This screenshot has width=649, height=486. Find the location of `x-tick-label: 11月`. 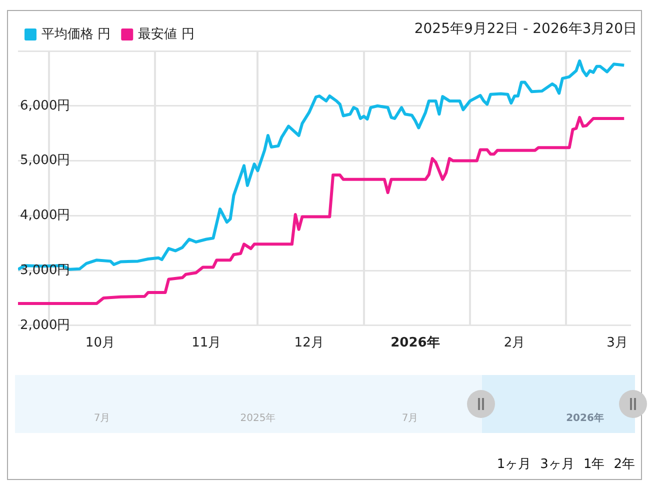

x-tick-label: 11月 is located at coordinates (207, 343).